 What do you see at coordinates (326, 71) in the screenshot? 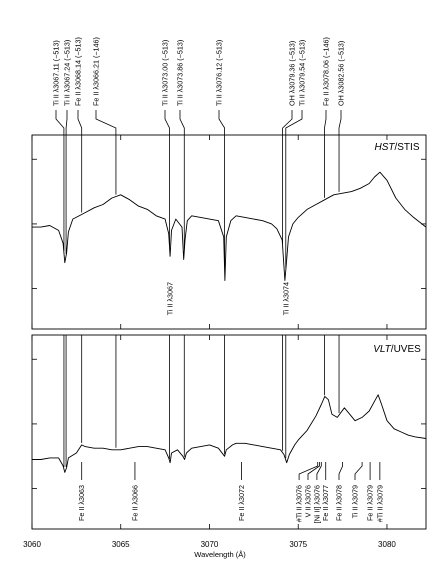
I see `top-line-label: Fe II λ3078.06 (−146)` at bounding box center [326, 71].